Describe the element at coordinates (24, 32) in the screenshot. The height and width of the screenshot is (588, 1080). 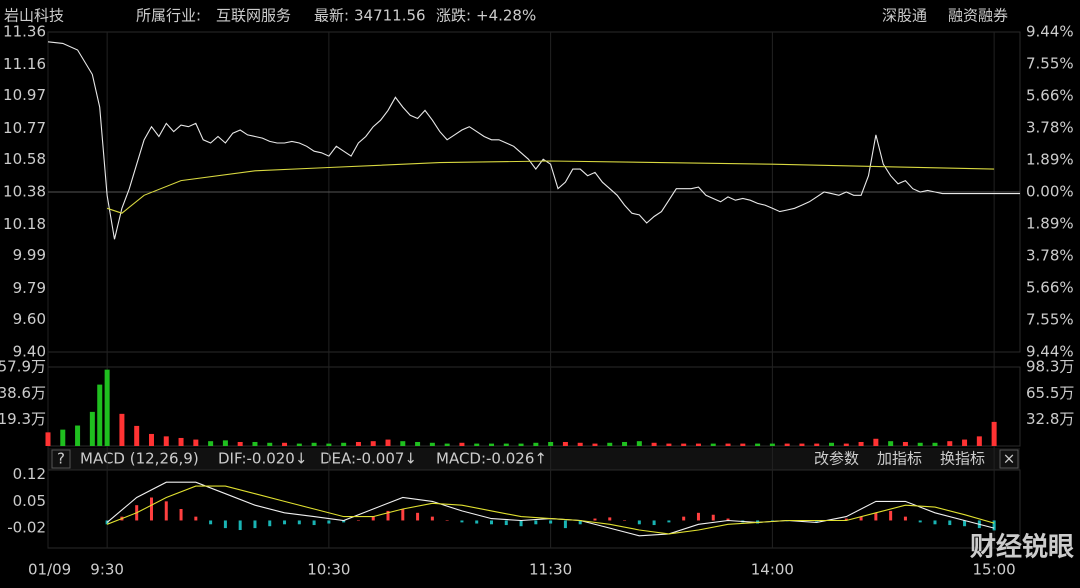
I see `y-tick-label: 11.36` at that location.